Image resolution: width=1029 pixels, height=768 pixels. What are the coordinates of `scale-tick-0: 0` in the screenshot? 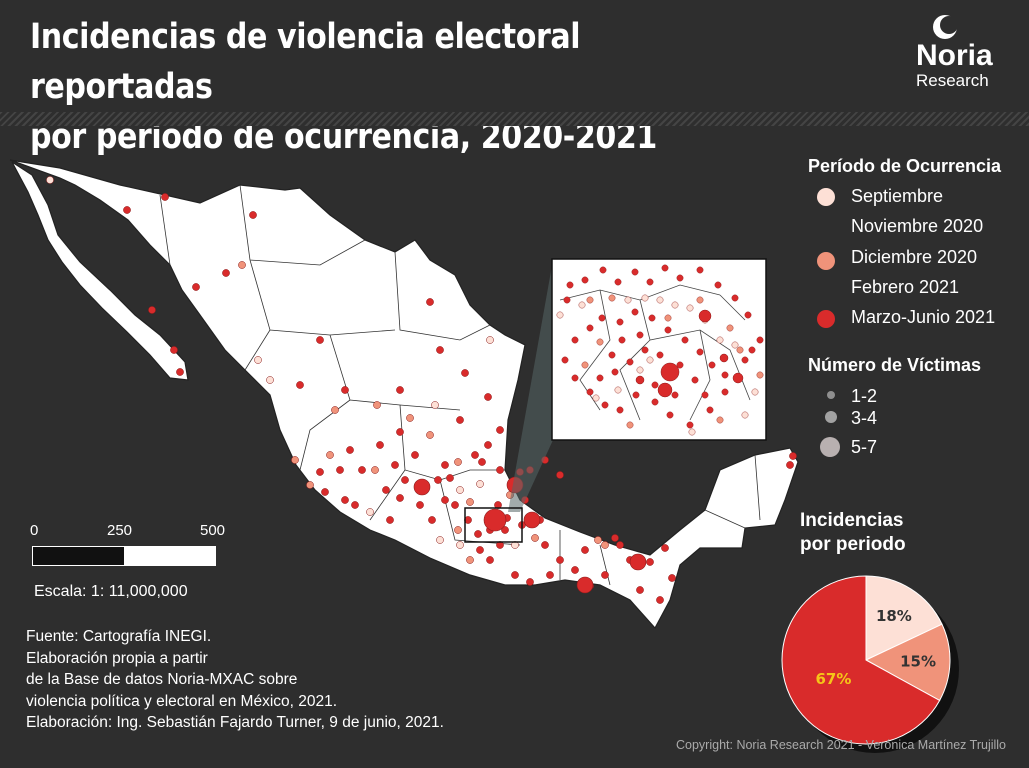 It's located at (34, 530).